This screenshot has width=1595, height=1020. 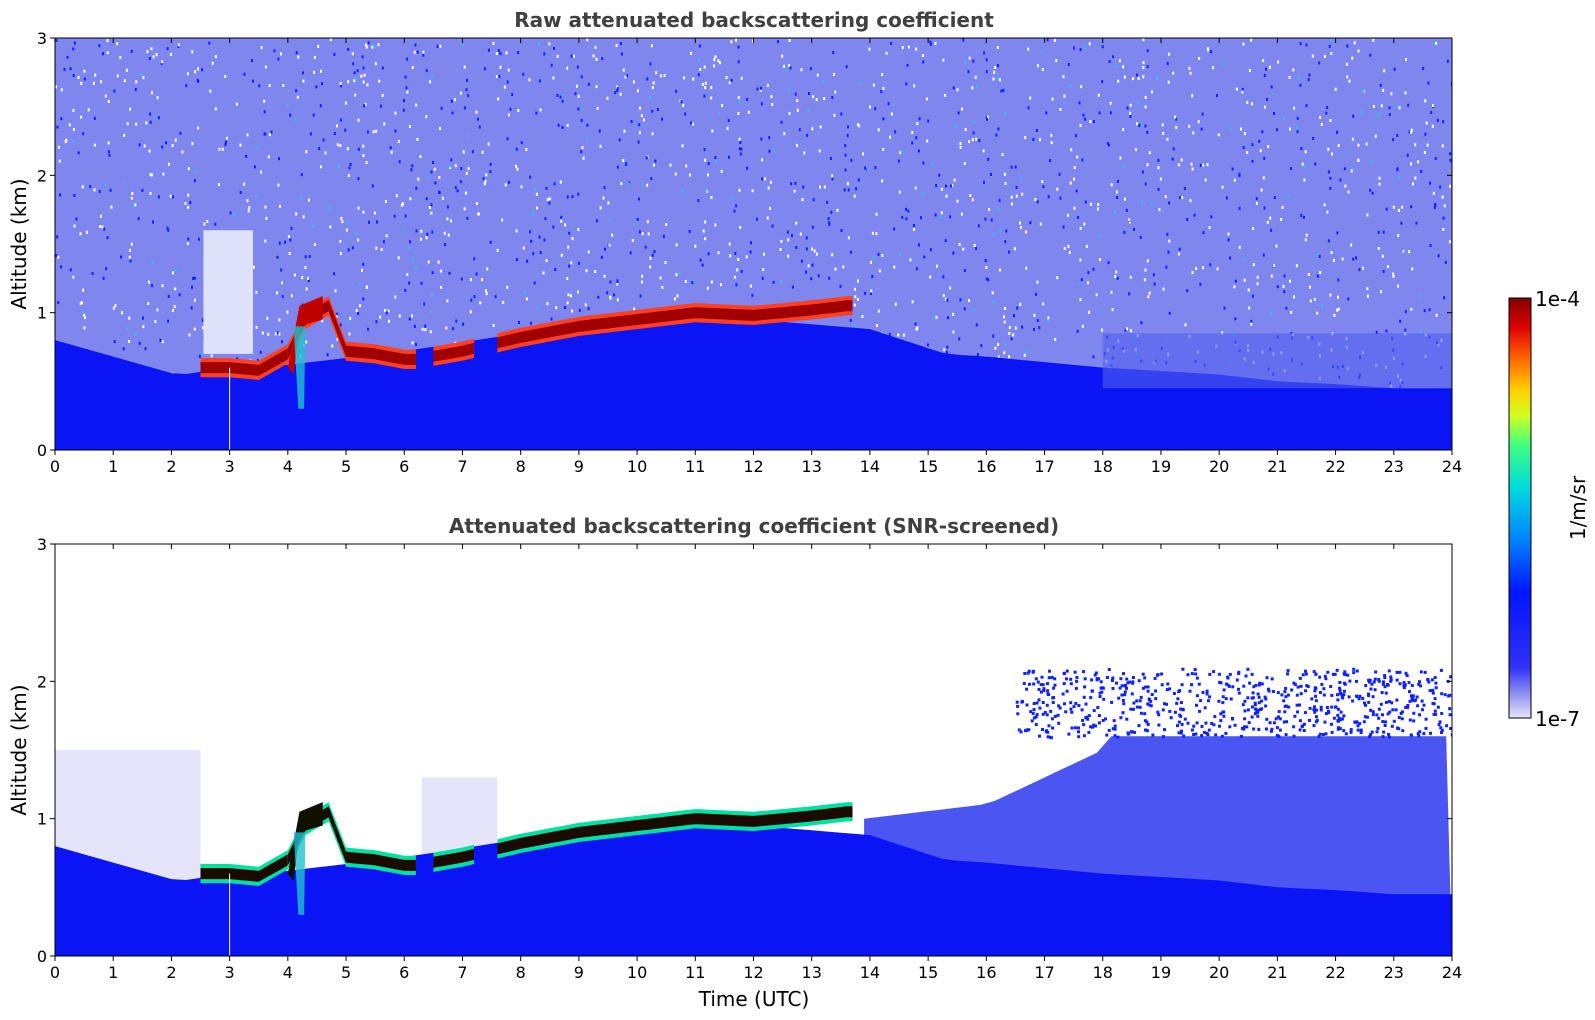 What do you see at coordinates (288, 466) in the screenshot?
I see `x-tick-label: 4` at bounding box center [288, 466].